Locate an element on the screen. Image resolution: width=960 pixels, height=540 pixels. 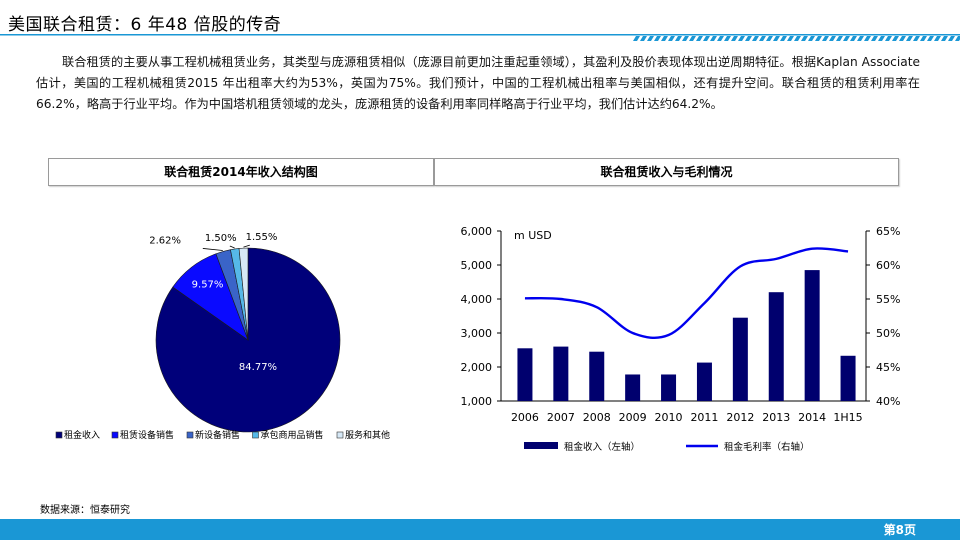
pie-legend: 租金收入 租赁设备销售 新设备销售 承包商用品销售 服务和其他 is located at coordinates (222, 435).